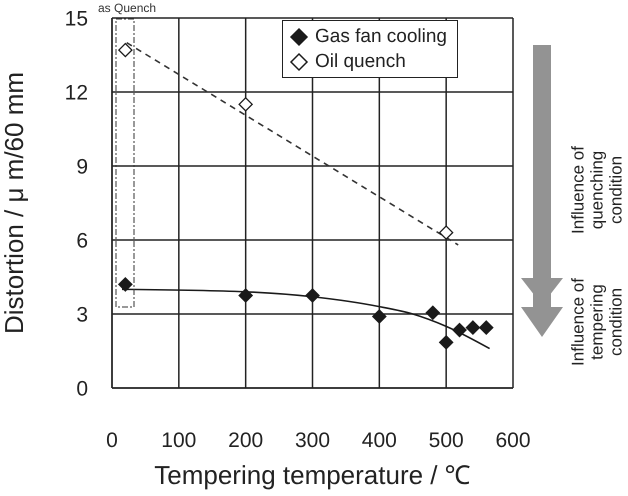  What do you see at coordinates (312, 440) in the screenshot?
I see `x-tick-label: 300` at bounding box center [312, 440].